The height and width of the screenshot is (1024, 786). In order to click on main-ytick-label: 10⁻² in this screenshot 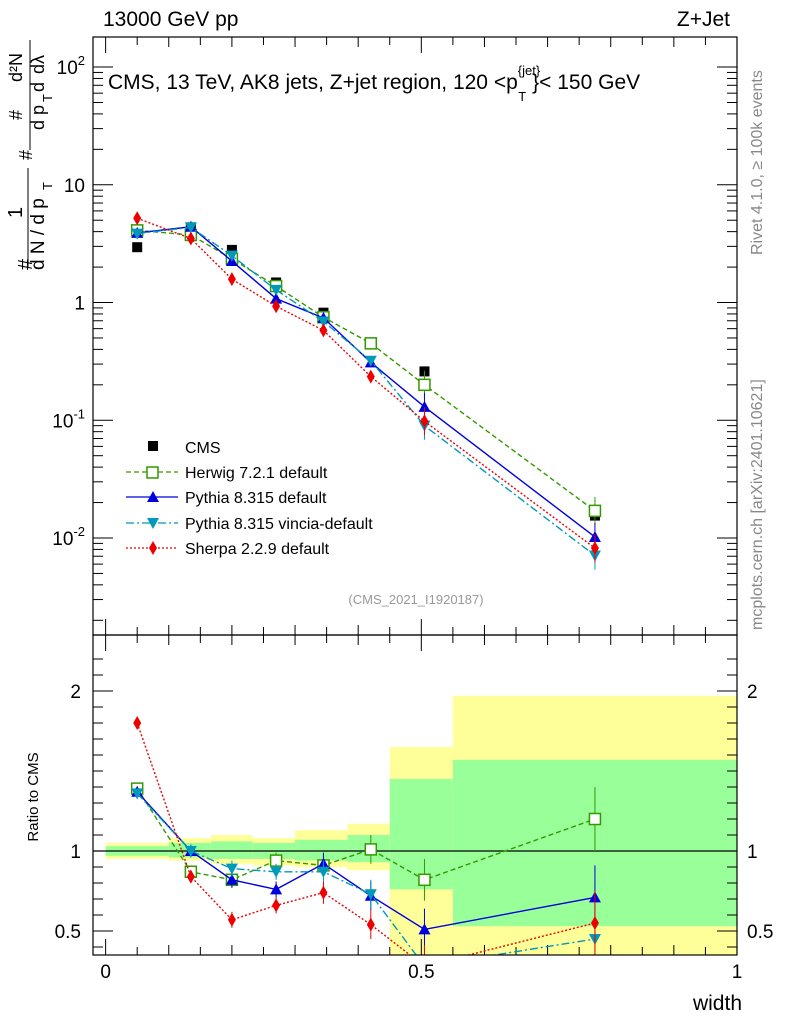, I will do `click(68, 537)`.